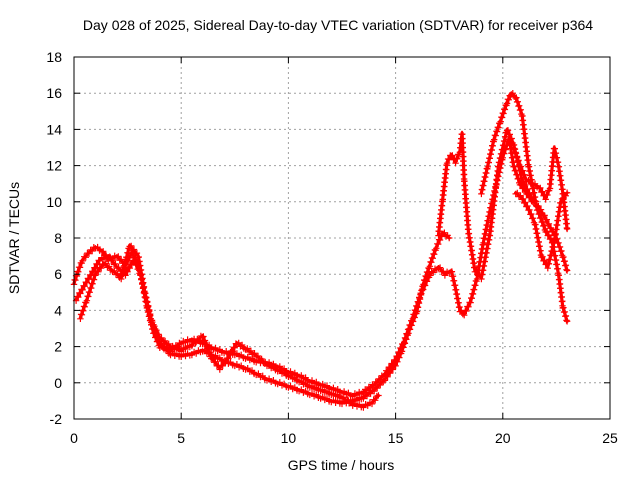  What do you see at coordinates (503, 438) in the screenshot?
I see `x-tick-label: 20` at bounding box center [503, 438].